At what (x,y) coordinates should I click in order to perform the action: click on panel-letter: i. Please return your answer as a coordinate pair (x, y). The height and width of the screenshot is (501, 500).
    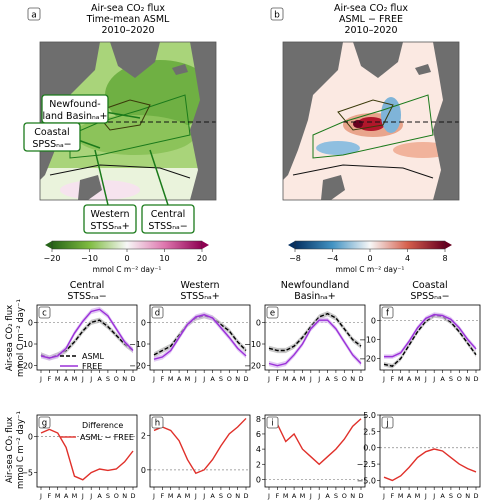
    Looking at the image, I should click on (272, 424).